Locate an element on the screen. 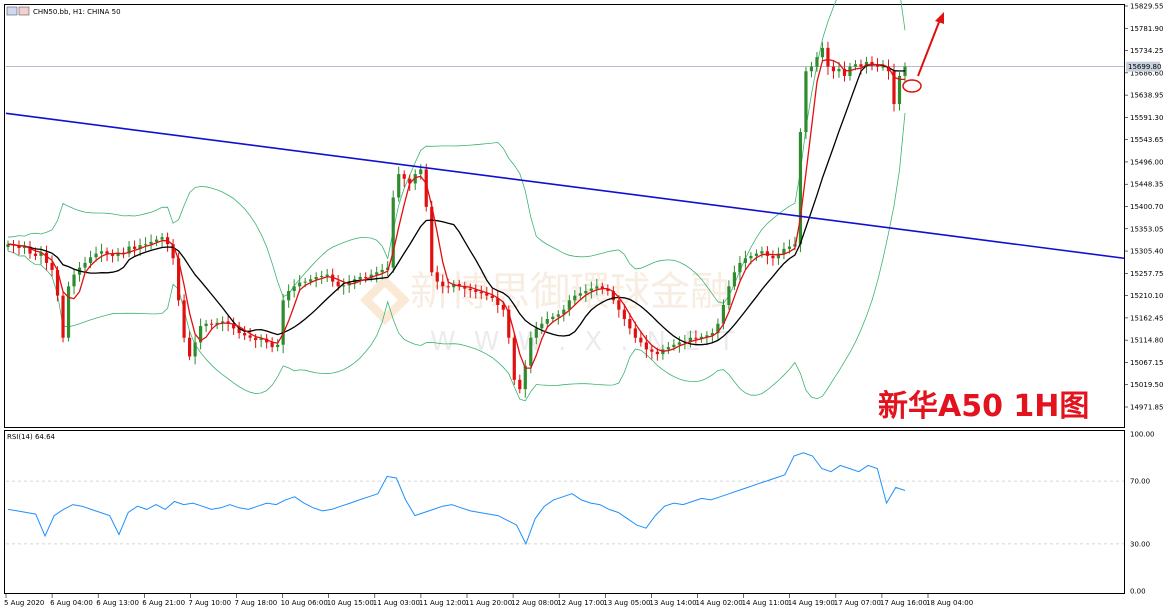 This screenshot has width=1170, height=616. price-tick-label: 15067.15 is located at coordinates (1146, 363).